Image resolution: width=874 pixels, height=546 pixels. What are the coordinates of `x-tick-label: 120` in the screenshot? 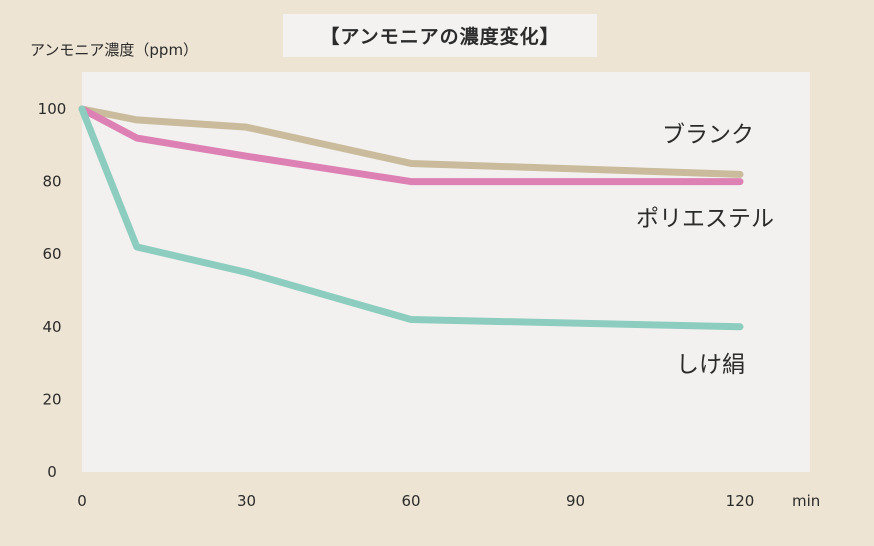 It's located at (740, 501).